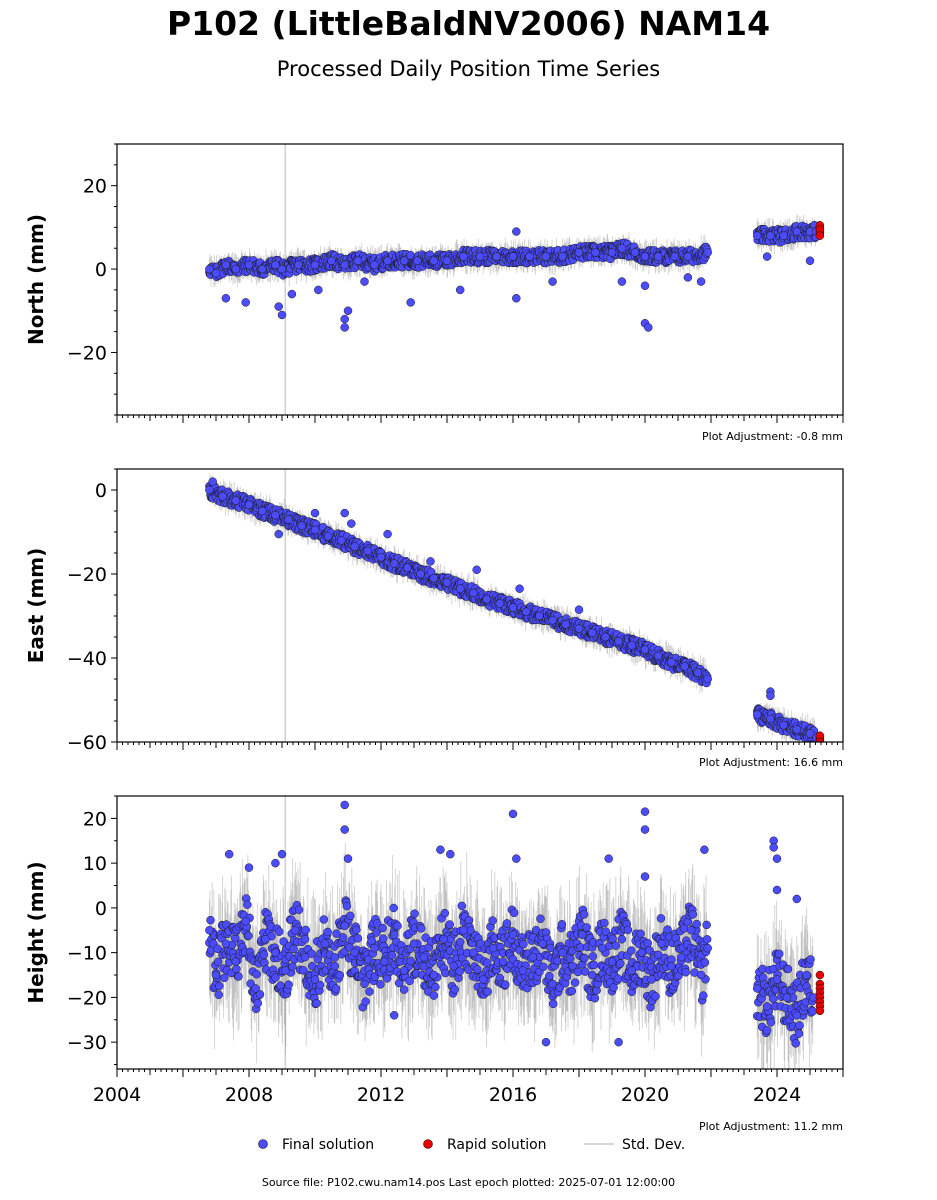 The height and width of the screenshot is (1200, 937). Describe the element at coordinates (820, 235) in the screenshot. I see `rapid-solution-point` at that location.